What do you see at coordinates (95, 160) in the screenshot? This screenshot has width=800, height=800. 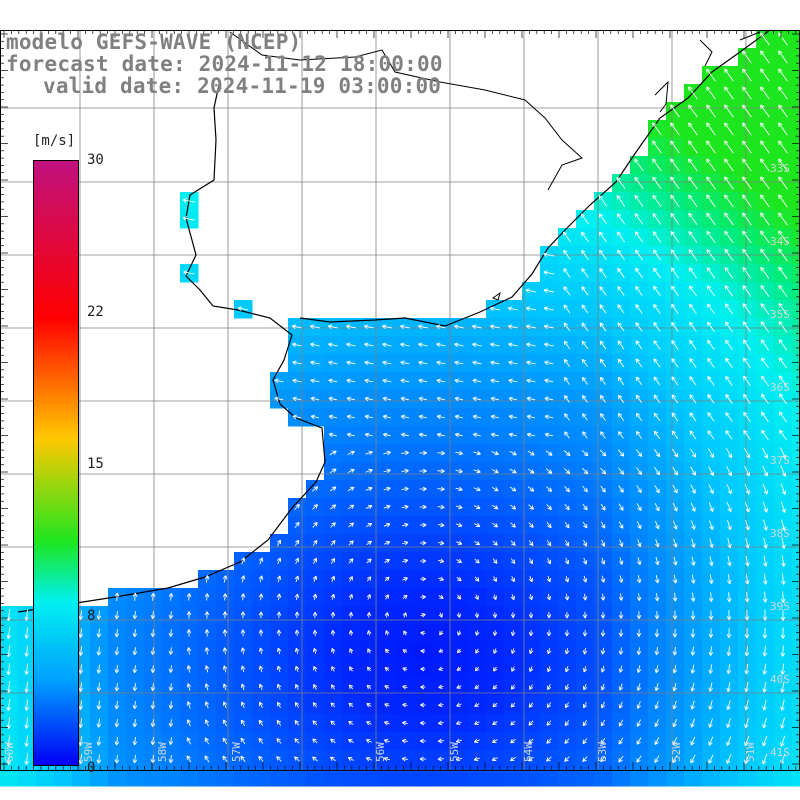 I see `colorbar-tick-max: 30` at bounding box center [95, 160].